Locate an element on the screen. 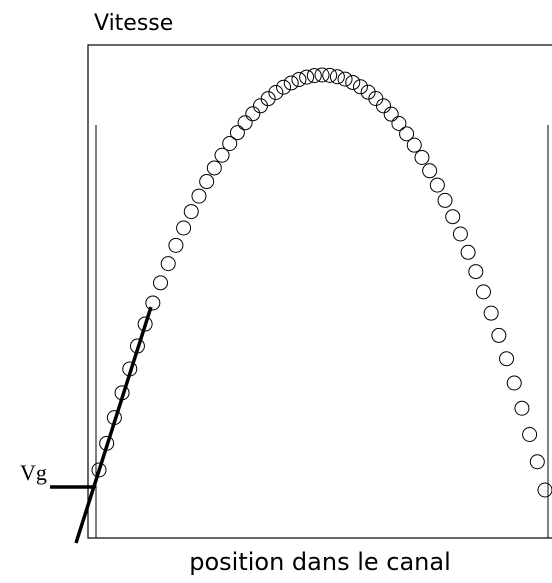 The width and height of the screenshot is (552, 583). title: Vitesse is located at coordinates (133, 23).